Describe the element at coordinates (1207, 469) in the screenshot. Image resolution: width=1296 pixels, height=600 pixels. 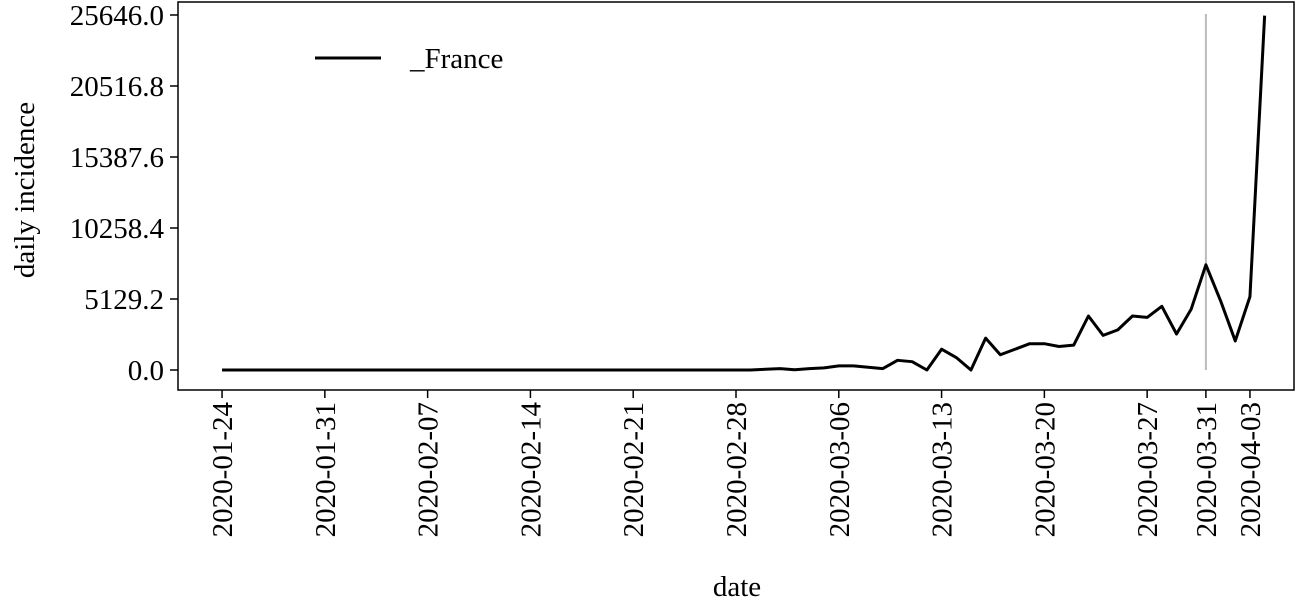
I see `x-tick-label: 2020-03-31` at that location.